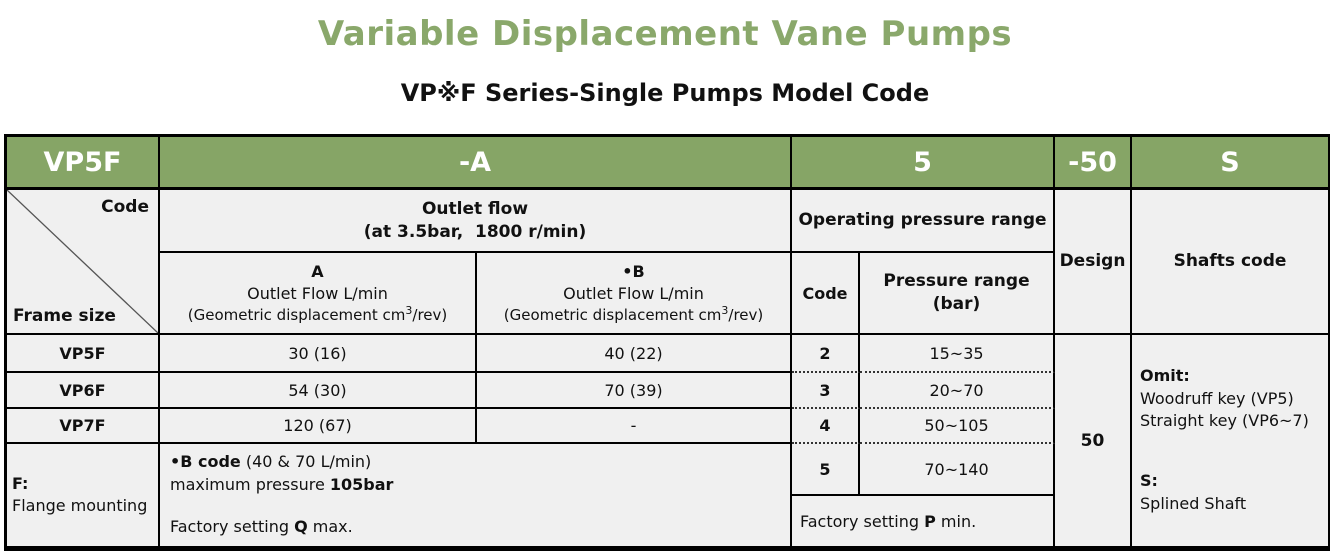 Image resolution: width=1330 pixels, height=556 pixels. What do you see at coordinates (83, 495) in the screenshot?
I see `mounting-note: F: Flange mounting` at bounding box center [83, 495].